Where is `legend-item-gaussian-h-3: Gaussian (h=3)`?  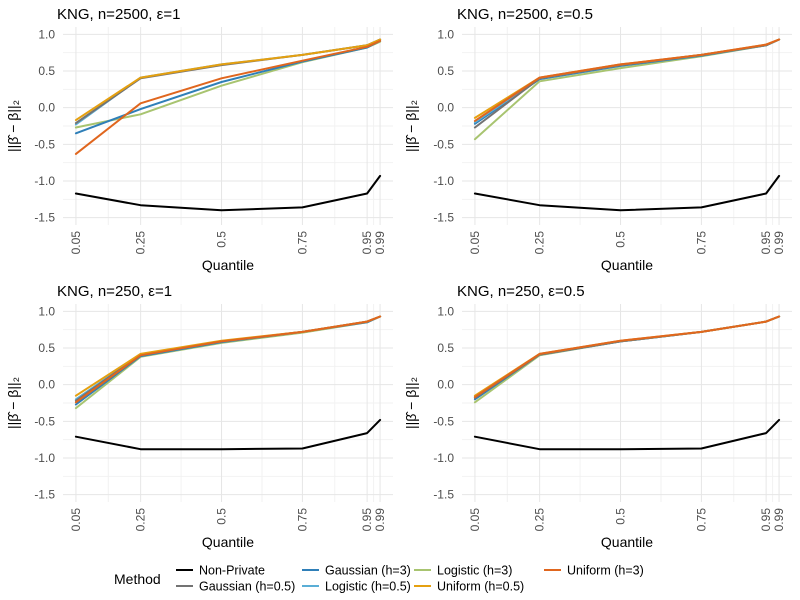
legend-item-gaussian-h-3: Gaussian (h=3) is located at coordinates (356, 571).